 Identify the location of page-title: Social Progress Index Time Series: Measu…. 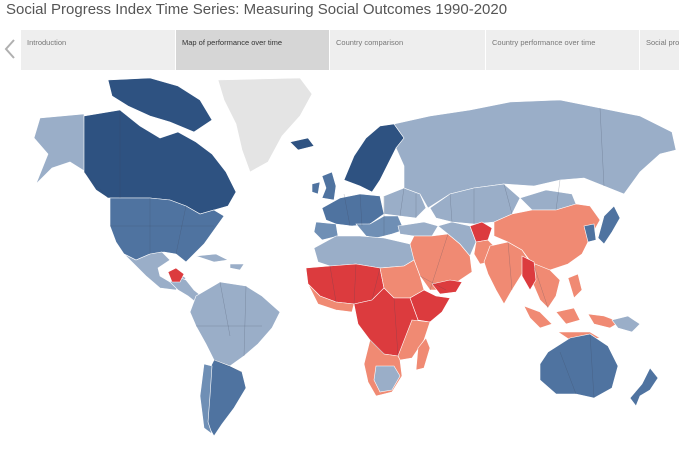
(257, 9).